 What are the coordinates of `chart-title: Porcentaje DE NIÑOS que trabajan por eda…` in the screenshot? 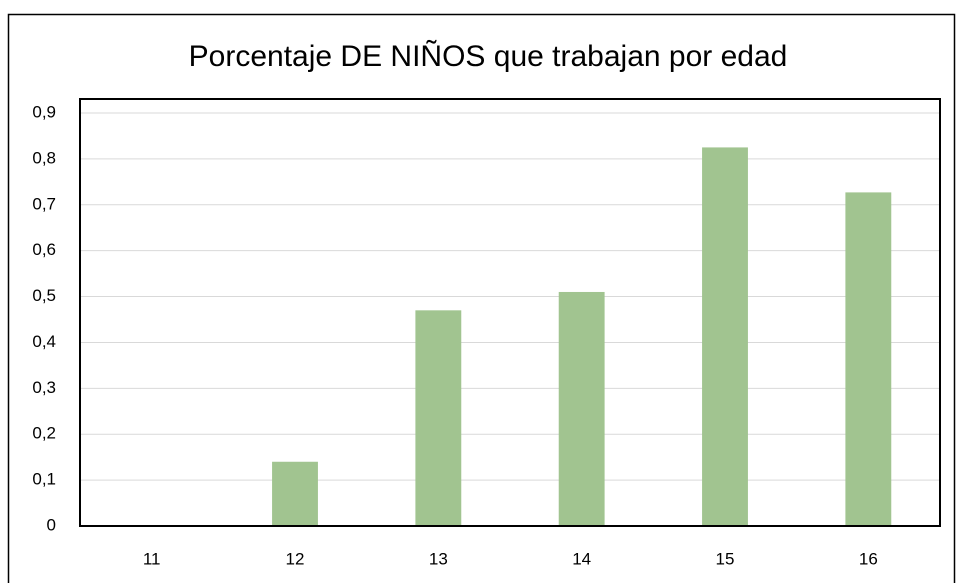 It's located at (488, 56).